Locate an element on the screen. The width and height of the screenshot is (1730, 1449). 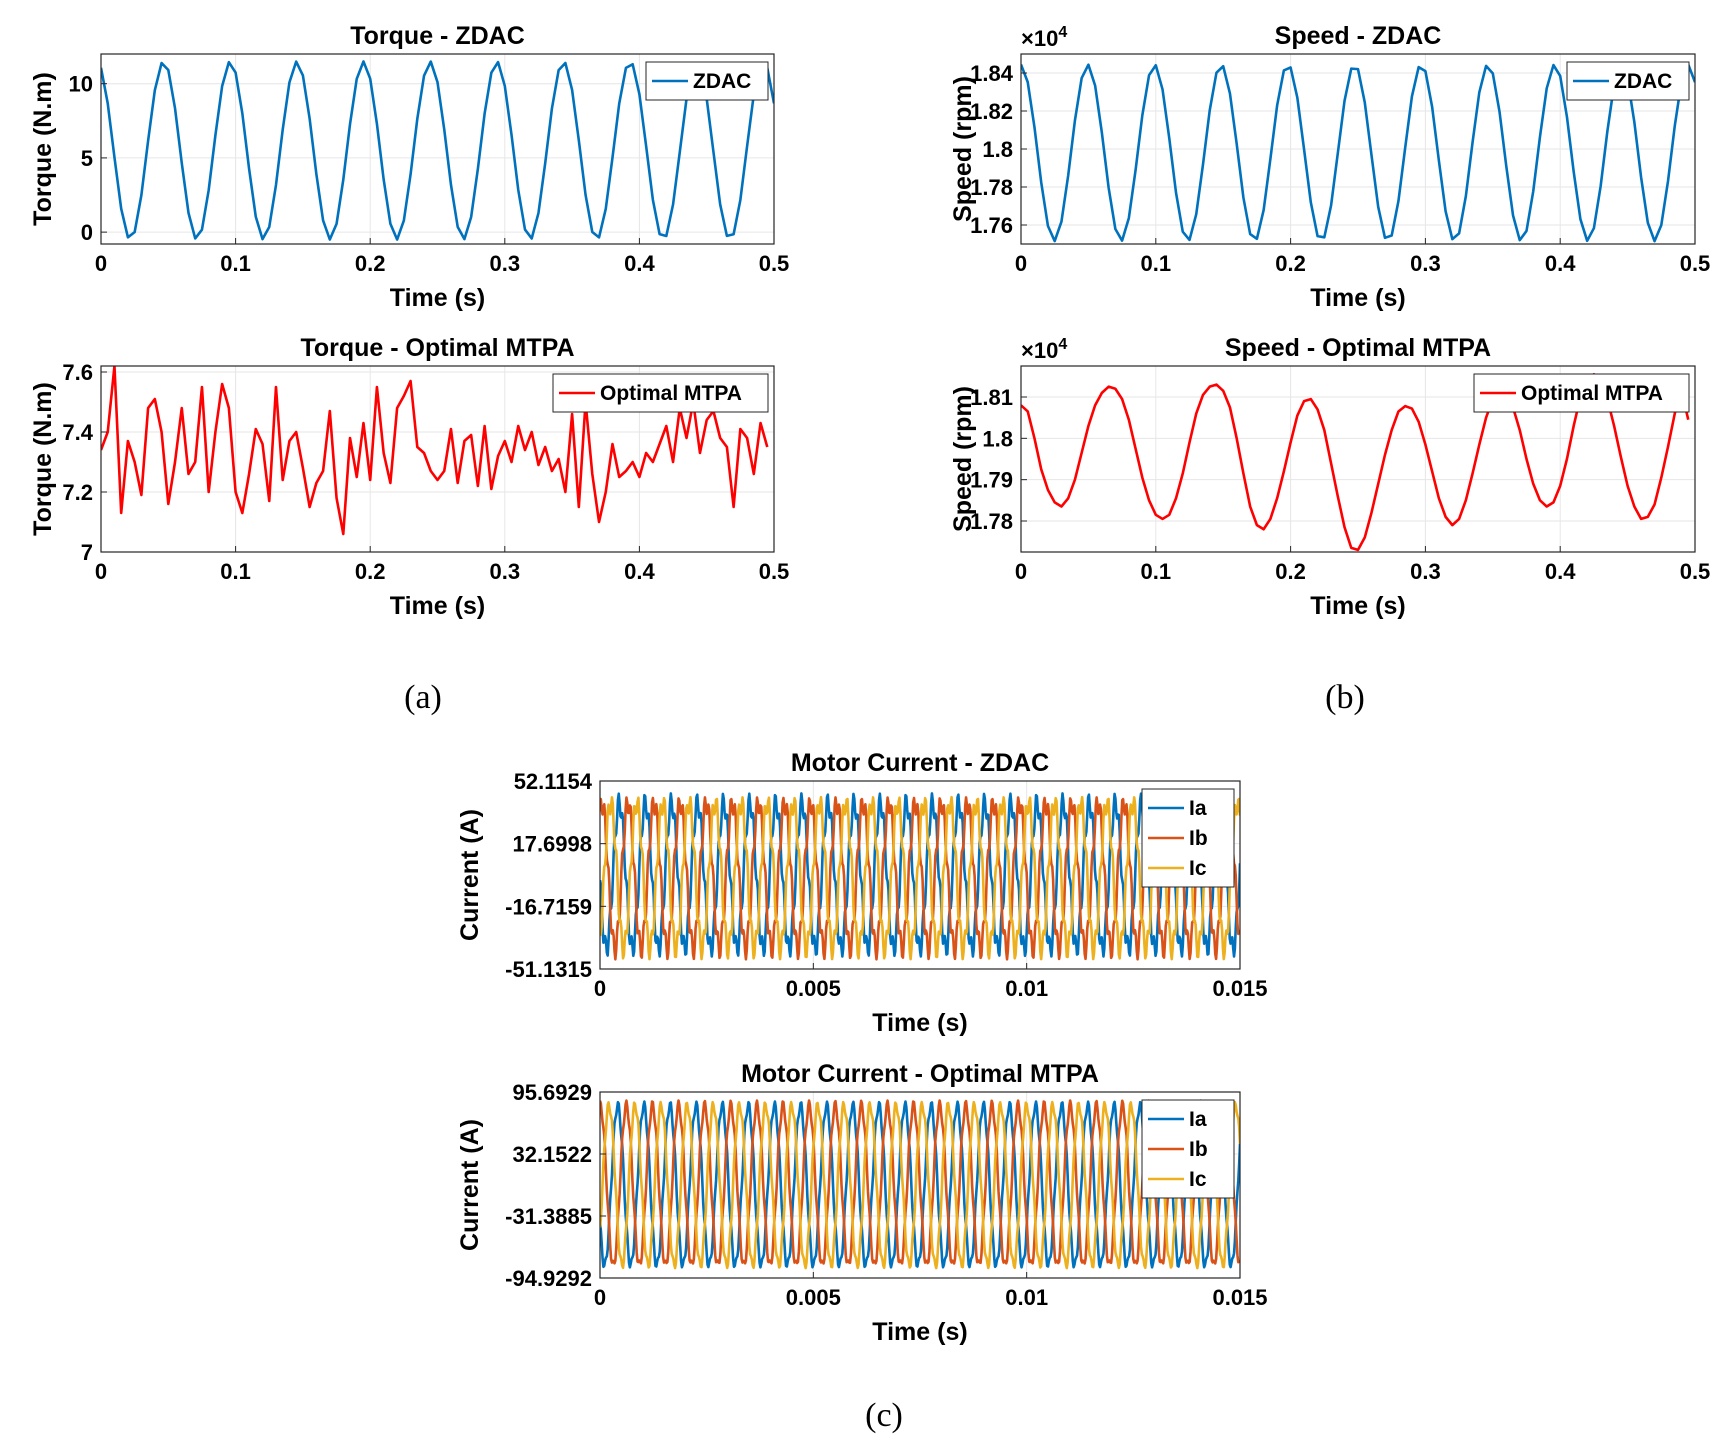
panel-label-a: (a) is located at coordinates (423, 697).